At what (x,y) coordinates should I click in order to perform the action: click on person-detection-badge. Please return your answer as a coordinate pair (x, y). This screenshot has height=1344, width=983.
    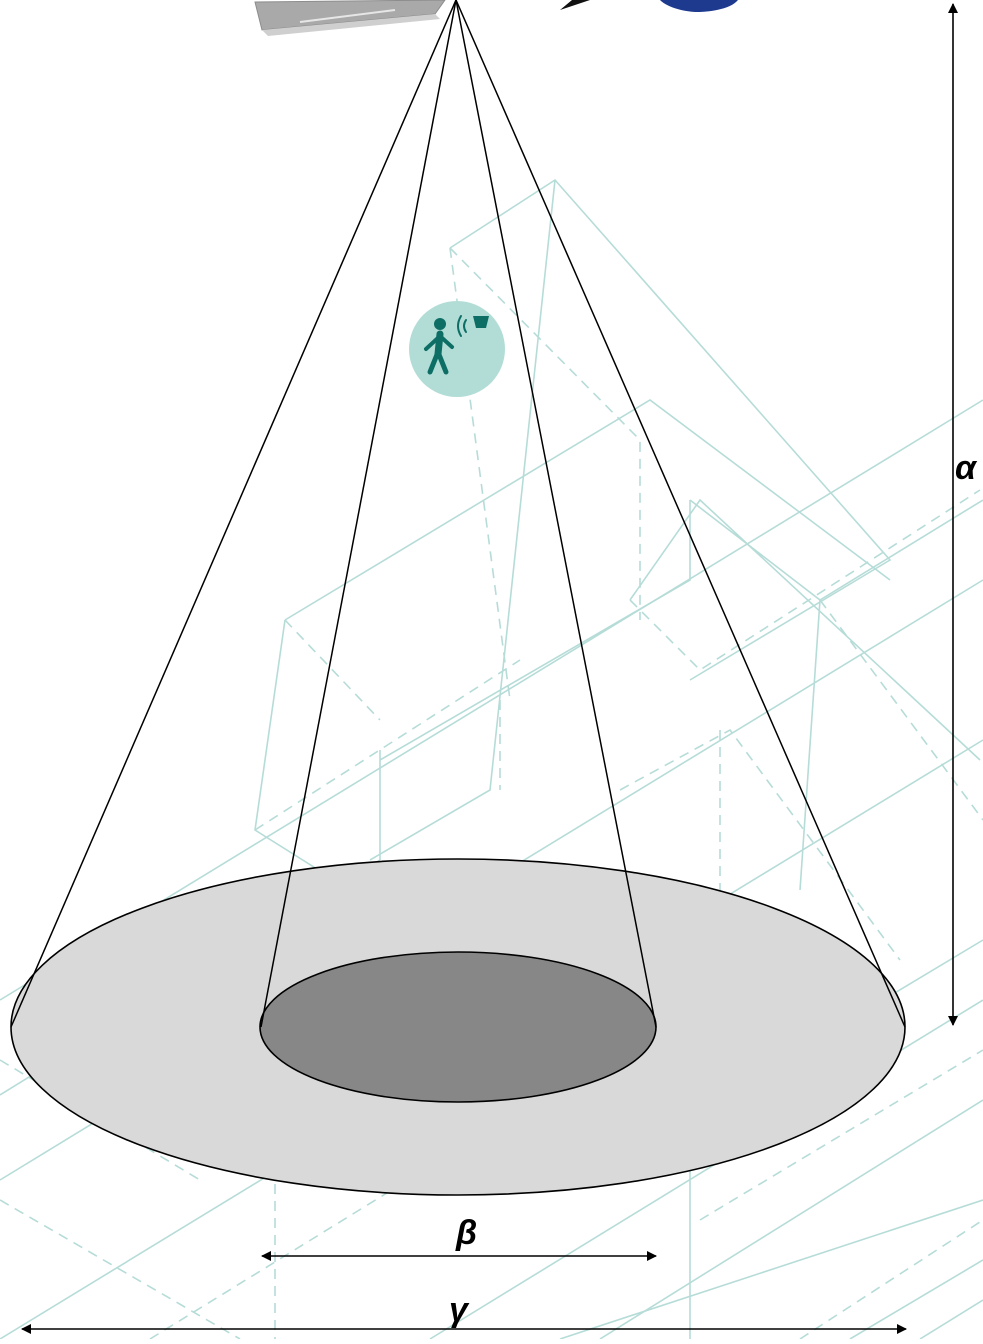
    Looking at the image, I should click on (457, 349).